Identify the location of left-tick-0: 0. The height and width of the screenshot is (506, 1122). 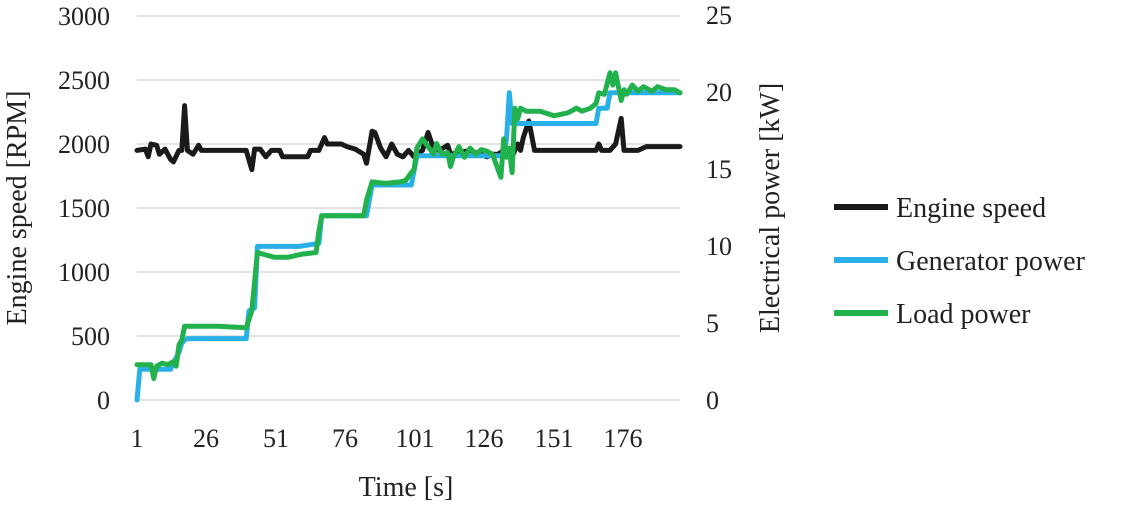
(103, 400).